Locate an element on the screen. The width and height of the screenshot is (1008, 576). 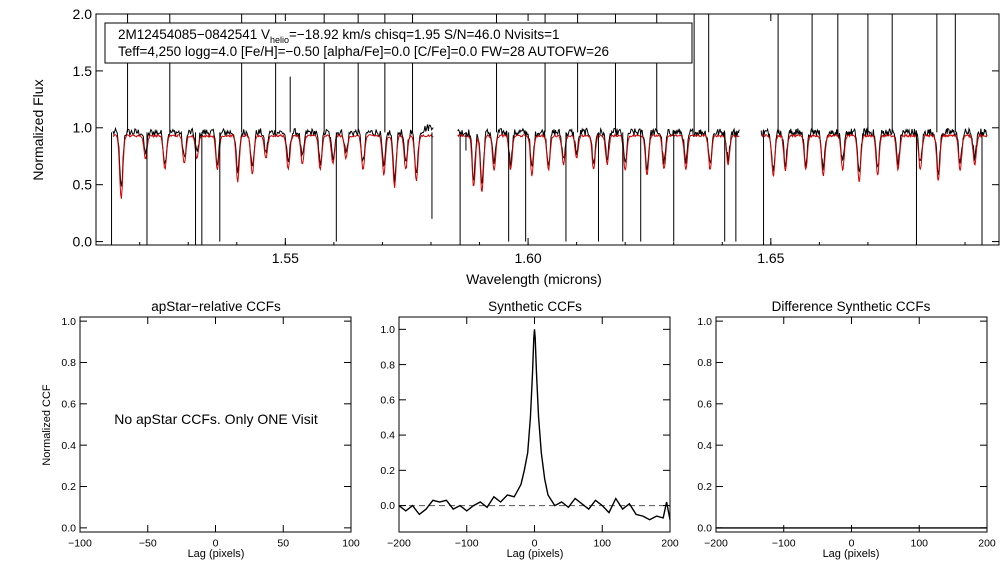
header-star-id: 2M12454085−0842541 V is located at coordinates (194, 34).